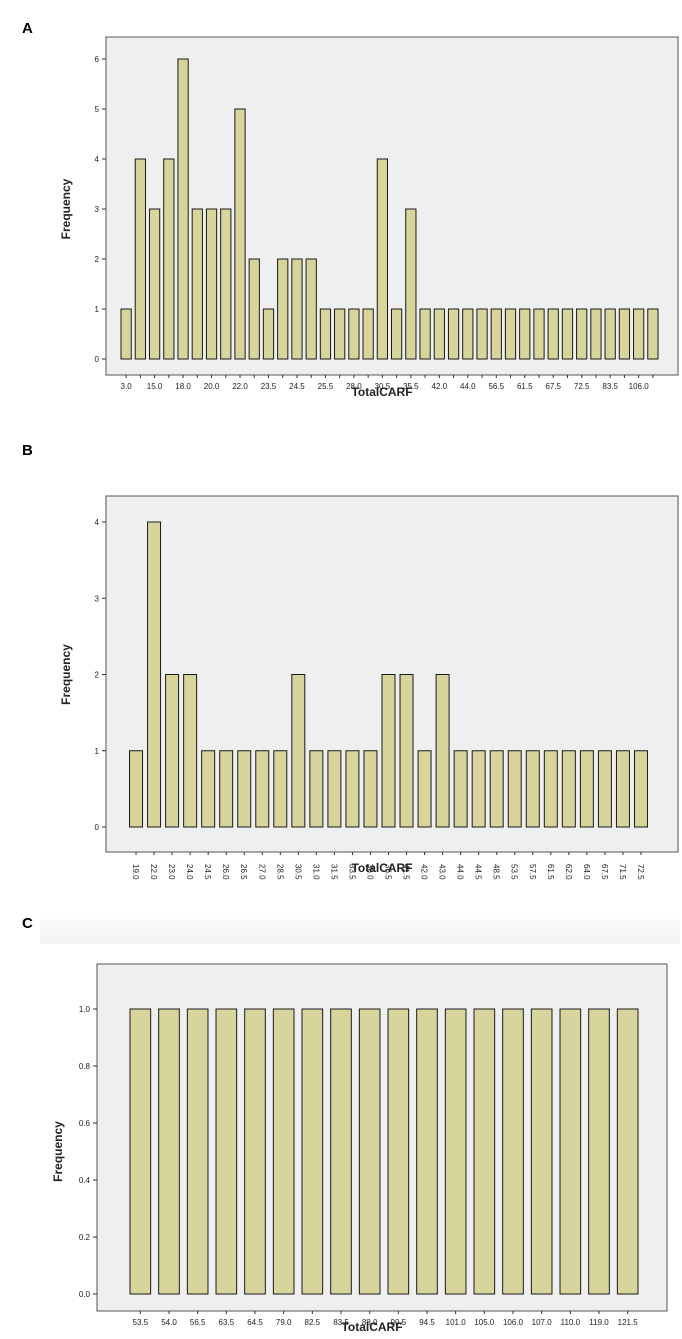  I want to click on x-tick-label: 23.5, so click(269, 386).